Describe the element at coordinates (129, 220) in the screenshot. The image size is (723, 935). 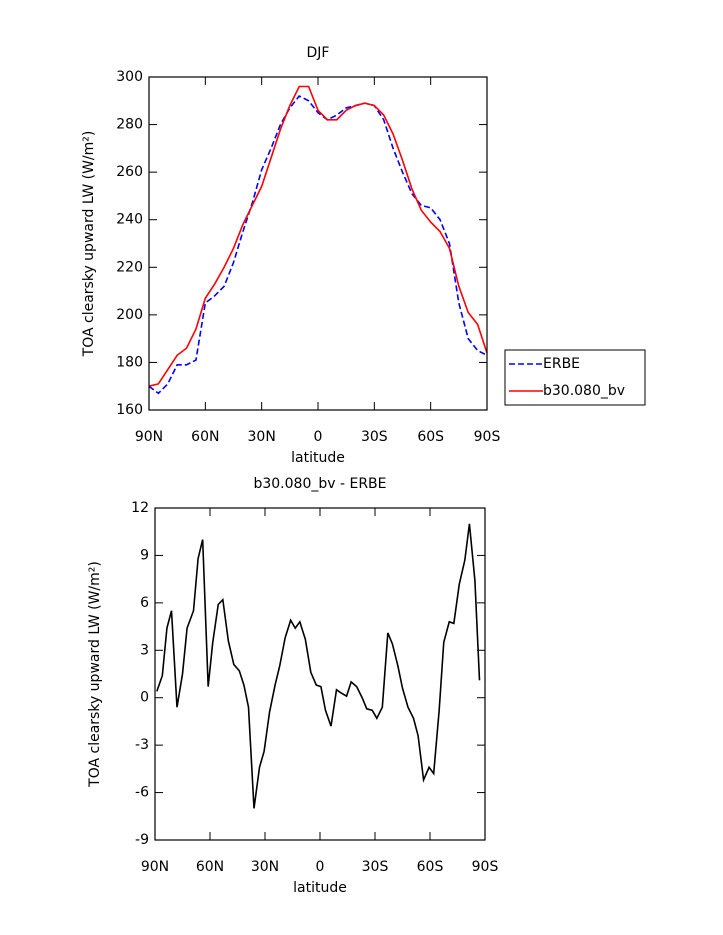
I see `y-tick-label: 240` at that location.